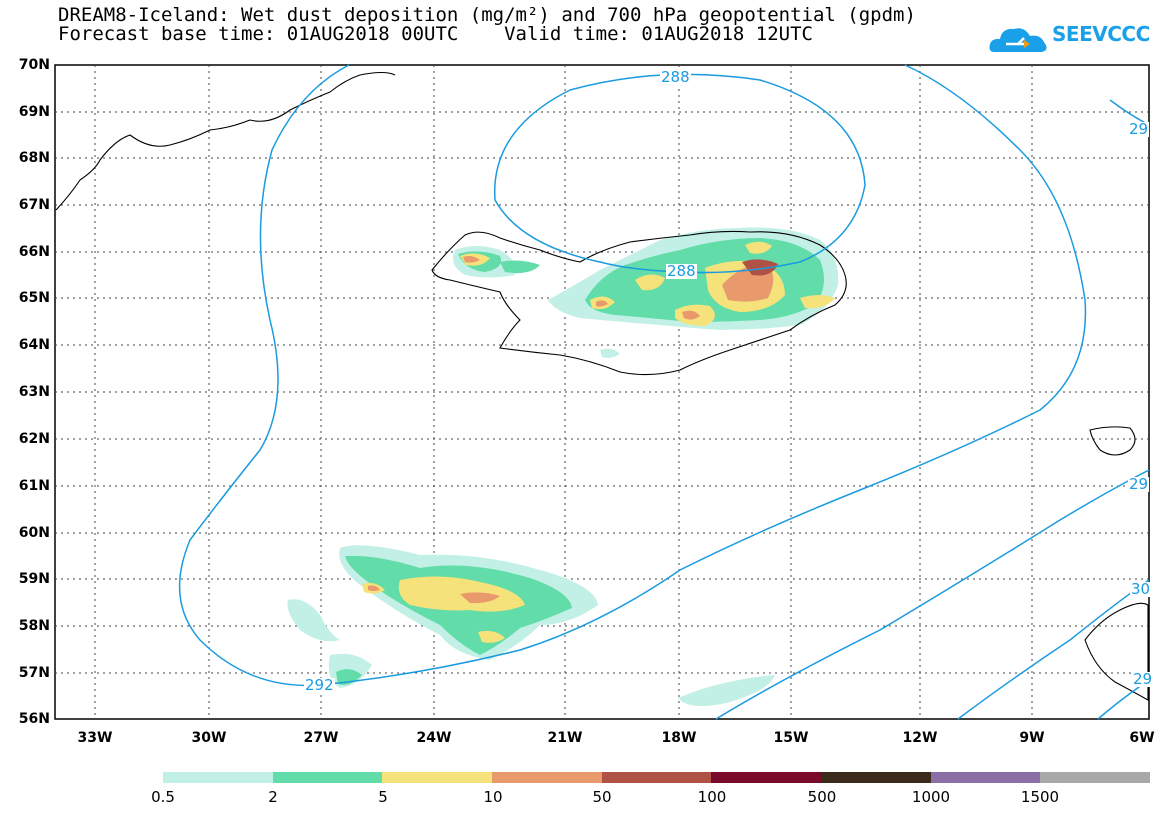 This screenshot has width=1175, height=815. I want to click on dust-deposition-south, so click(531, 626).